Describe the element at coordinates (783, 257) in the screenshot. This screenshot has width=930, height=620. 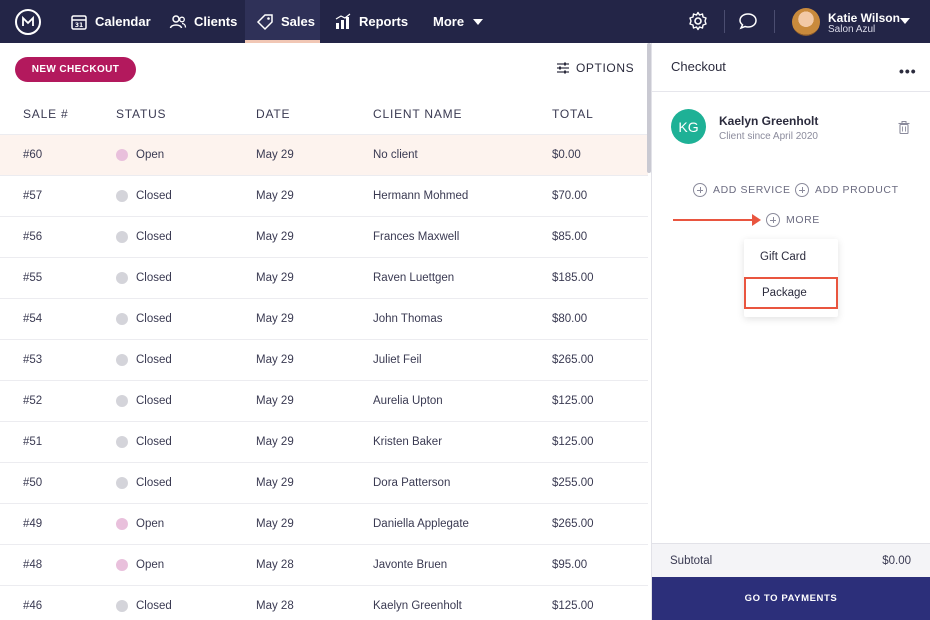
I see `menu-item-gift-card: Gift Card` at that location.